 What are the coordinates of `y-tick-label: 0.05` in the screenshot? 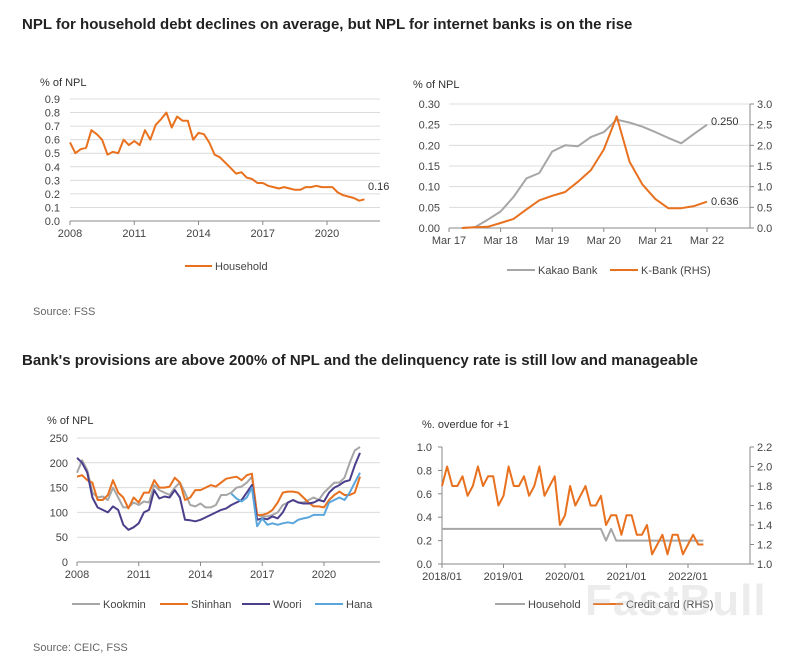 It's located at (429, 208).